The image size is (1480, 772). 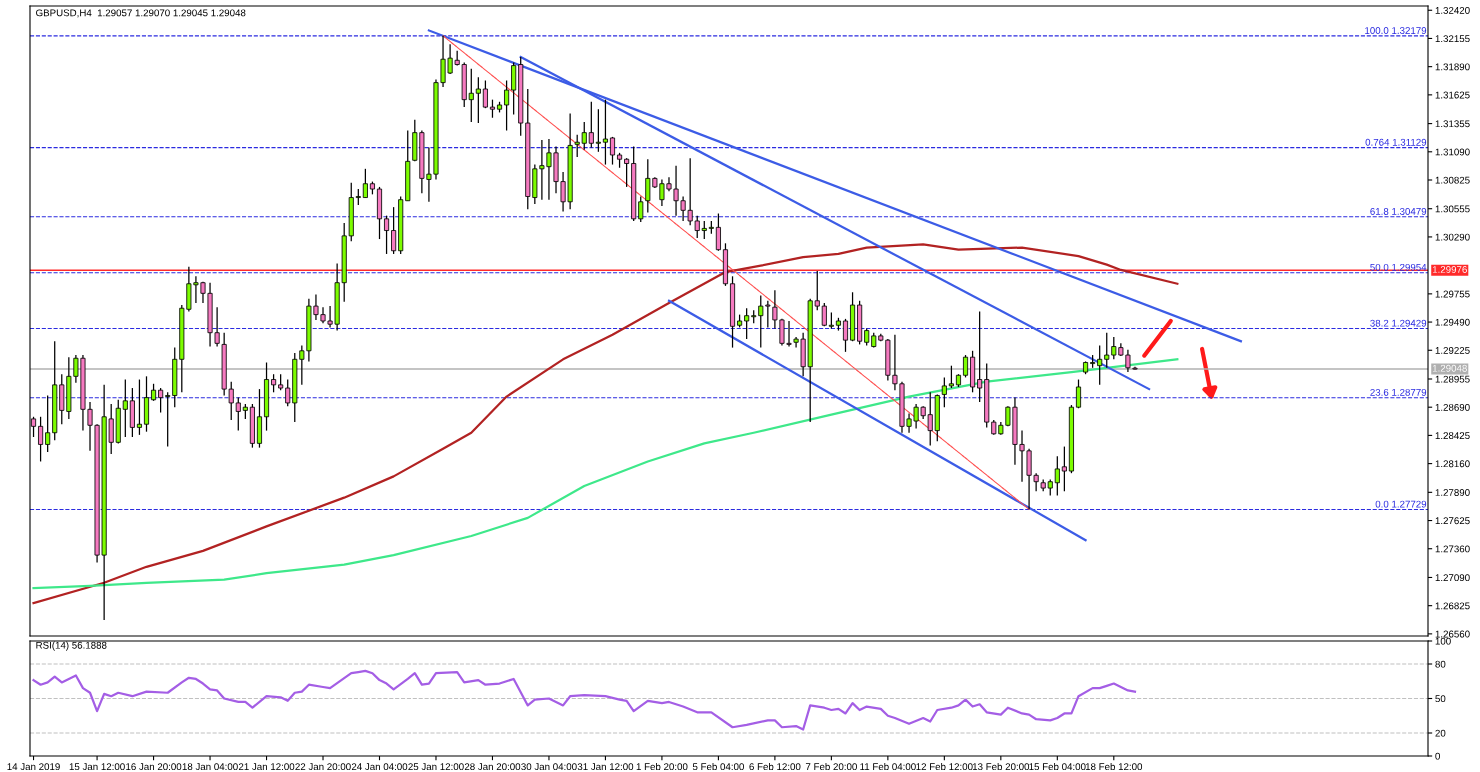 I want to click on y-tick-label: 1.27090, so click(x=1452, y=578).